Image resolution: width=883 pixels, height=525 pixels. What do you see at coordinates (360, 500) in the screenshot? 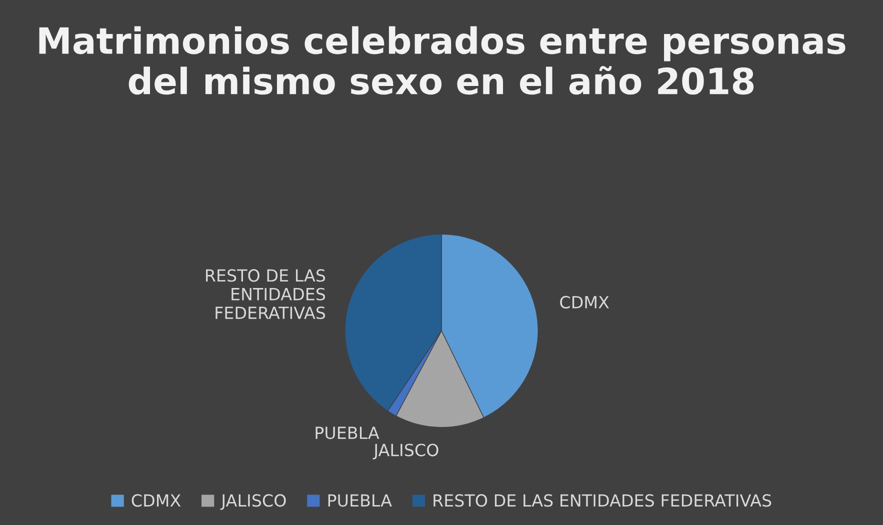
I see `legend-label: PUEBLA` at bounding box center [360, 500].